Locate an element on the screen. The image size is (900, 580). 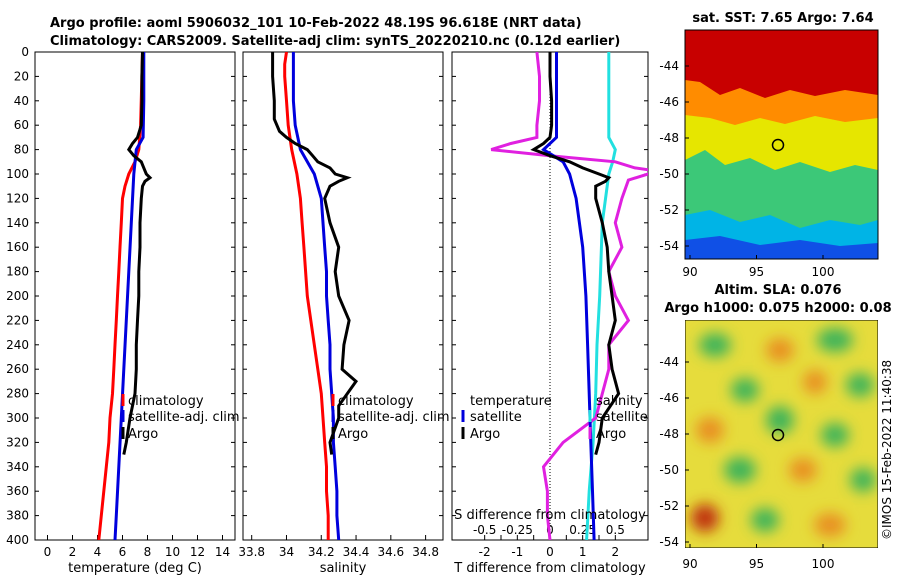
x-tick-label: 4 is located at coordinates (98, 552).